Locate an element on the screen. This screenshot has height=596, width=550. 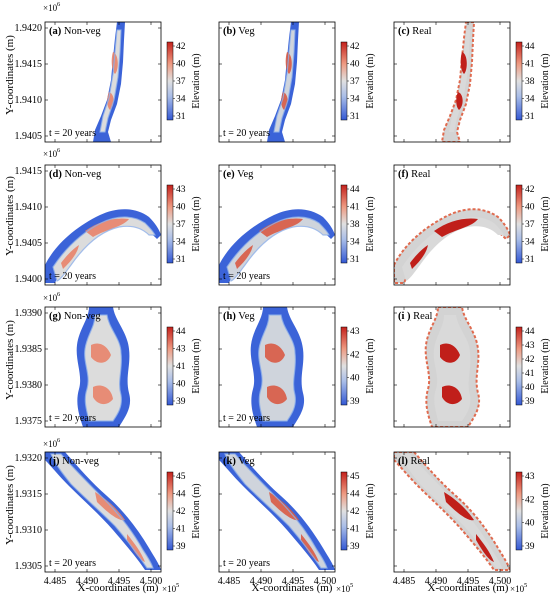
y-exponent-row-1: ×10 6 is located at coordinates (52, 7).